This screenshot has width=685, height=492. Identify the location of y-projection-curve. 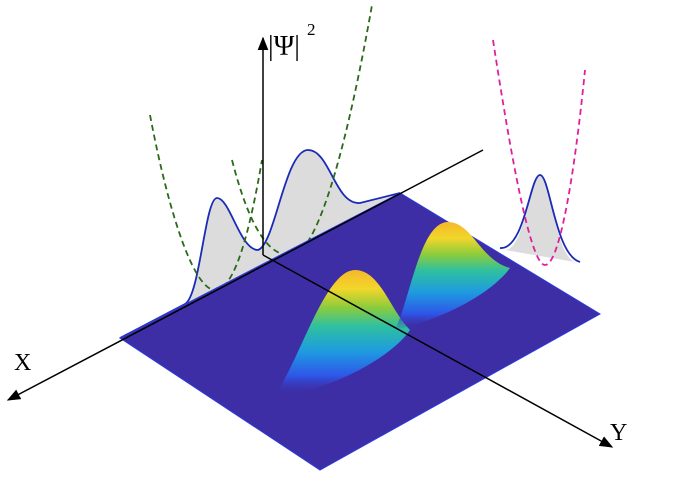
(540, 218).